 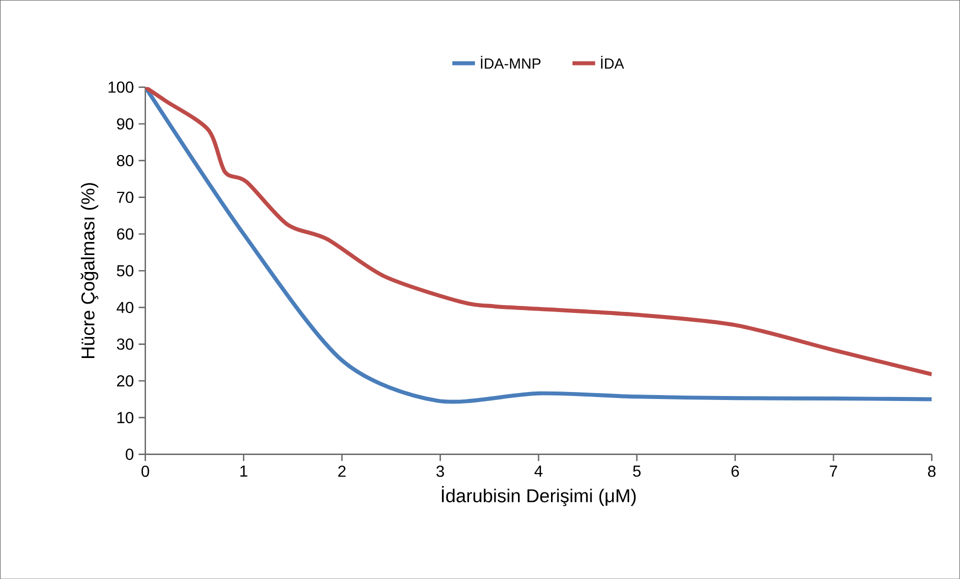 What do you see at coordinates (538, 471) in the screenshot?
I see `x-tick-label: 4` at bounding box center [538, 471].